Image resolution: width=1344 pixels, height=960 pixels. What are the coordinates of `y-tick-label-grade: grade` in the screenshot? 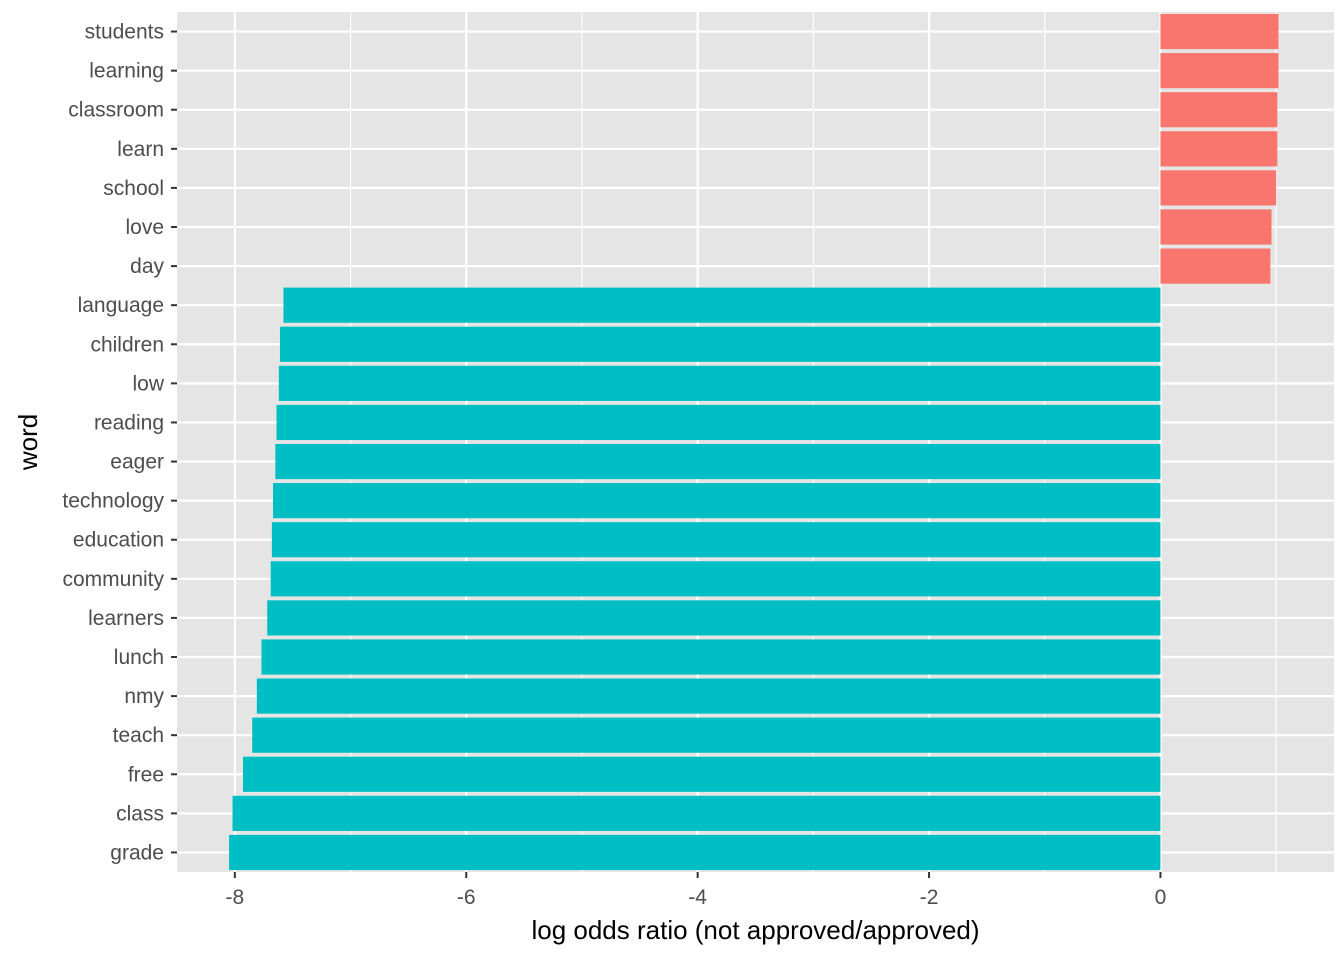 It's located at (137, 852).